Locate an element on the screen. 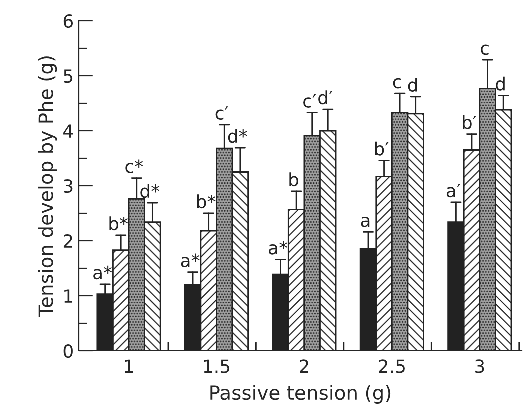  x-tick-label: 2 is located at coordinates (304, 367).